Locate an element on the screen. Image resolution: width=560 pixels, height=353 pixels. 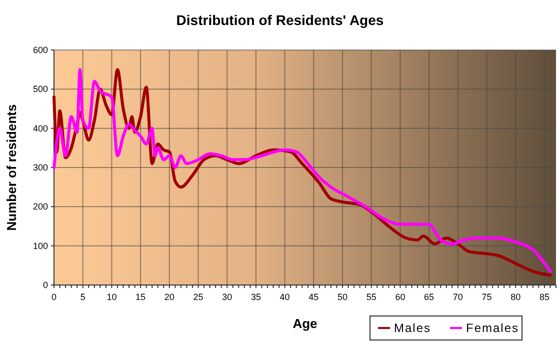
chart-title: Distribution of Residents' Ages is located at coordinates (280, 20).